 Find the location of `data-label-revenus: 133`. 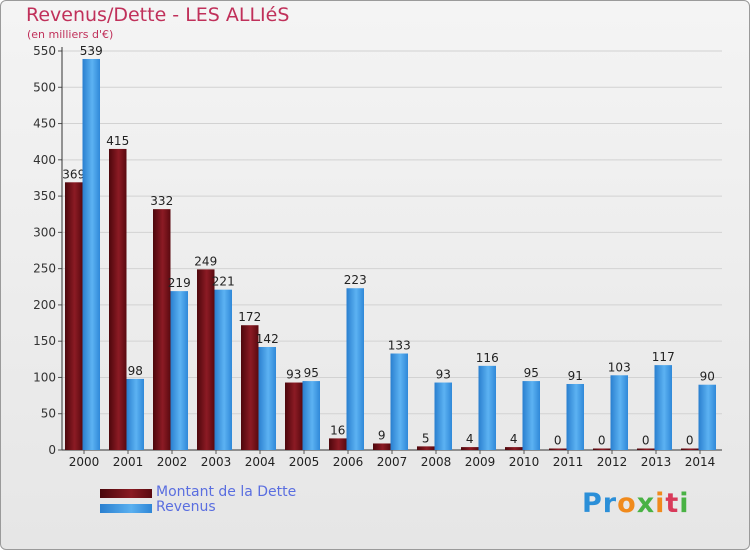

data-label-revenus: 133 is located at coordinates (399, 346).